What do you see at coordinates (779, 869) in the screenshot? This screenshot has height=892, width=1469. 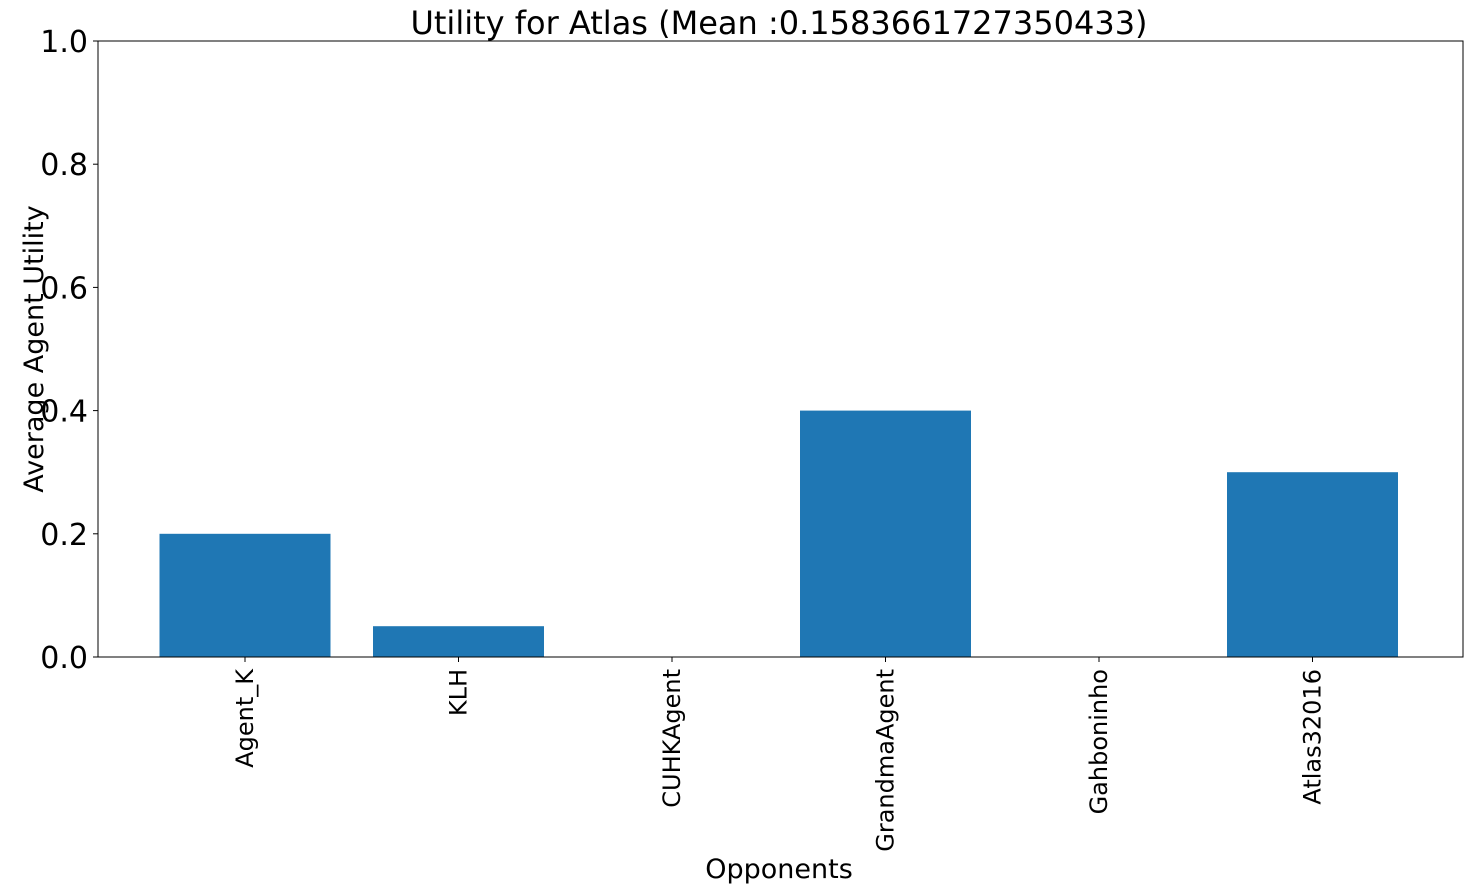 I see `x-axis-label: Opponents` at bounding box center [779, 869].